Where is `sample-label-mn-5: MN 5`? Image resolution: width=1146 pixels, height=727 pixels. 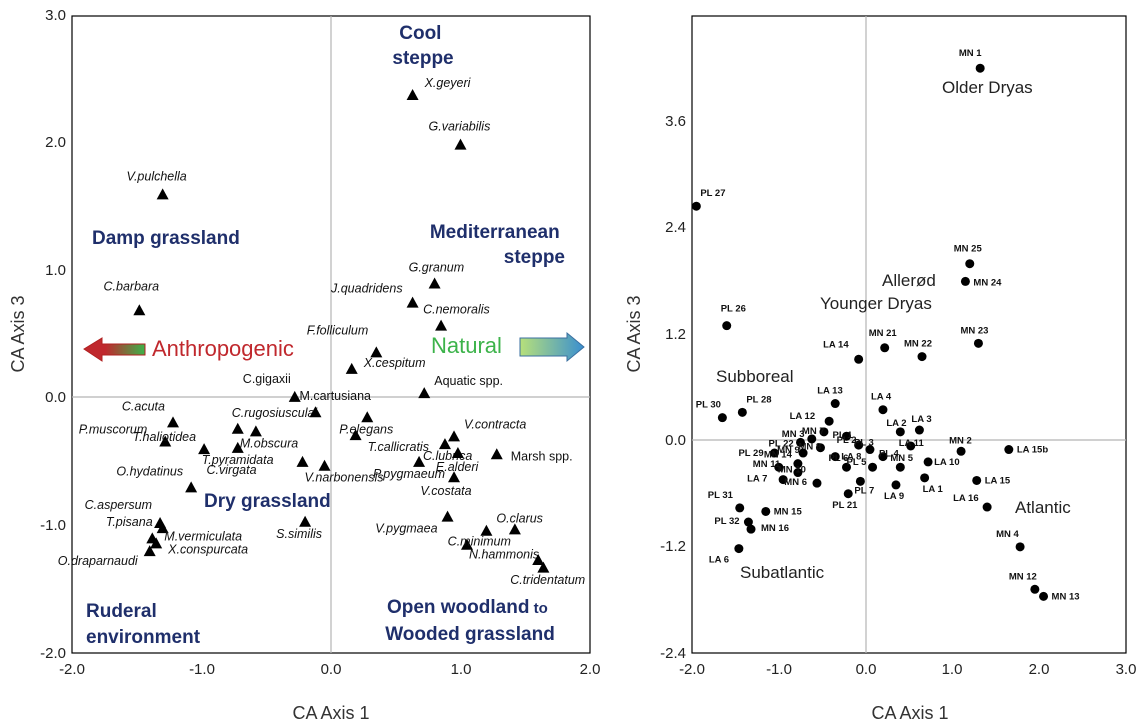
sample-label-mn-5: MN 5 is located at coordinates (901, 458).